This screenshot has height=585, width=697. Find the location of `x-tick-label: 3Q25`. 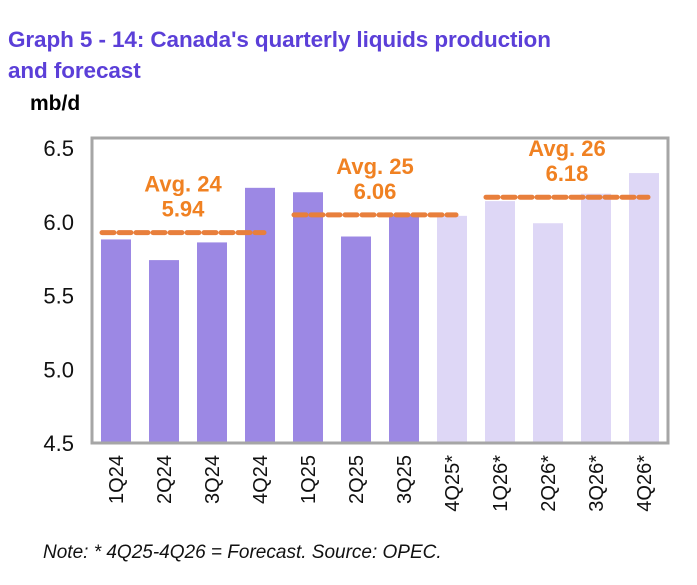

x-tick-label: 3Q25 is located at coordinates (405, 479).